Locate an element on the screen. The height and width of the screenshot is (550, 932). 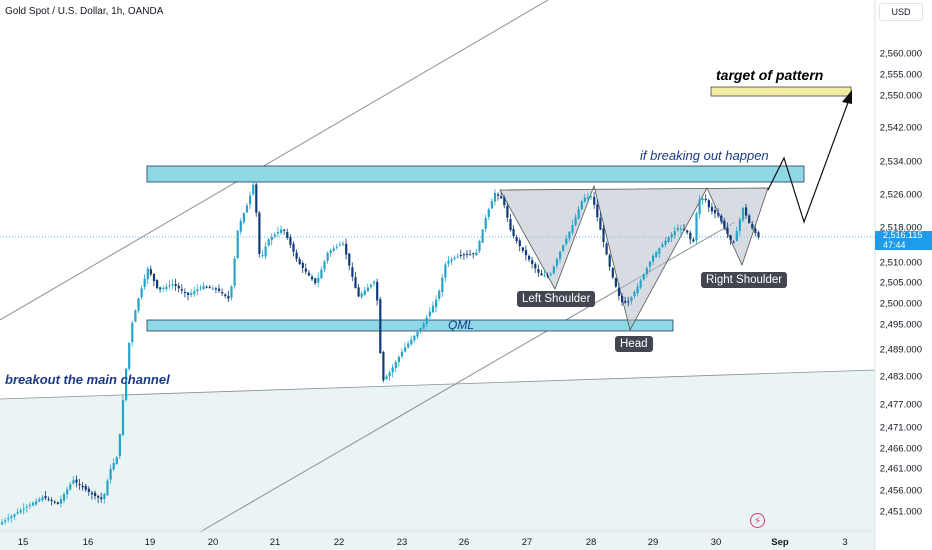
target-label: target of pattern is located at coordinates (770, 75).